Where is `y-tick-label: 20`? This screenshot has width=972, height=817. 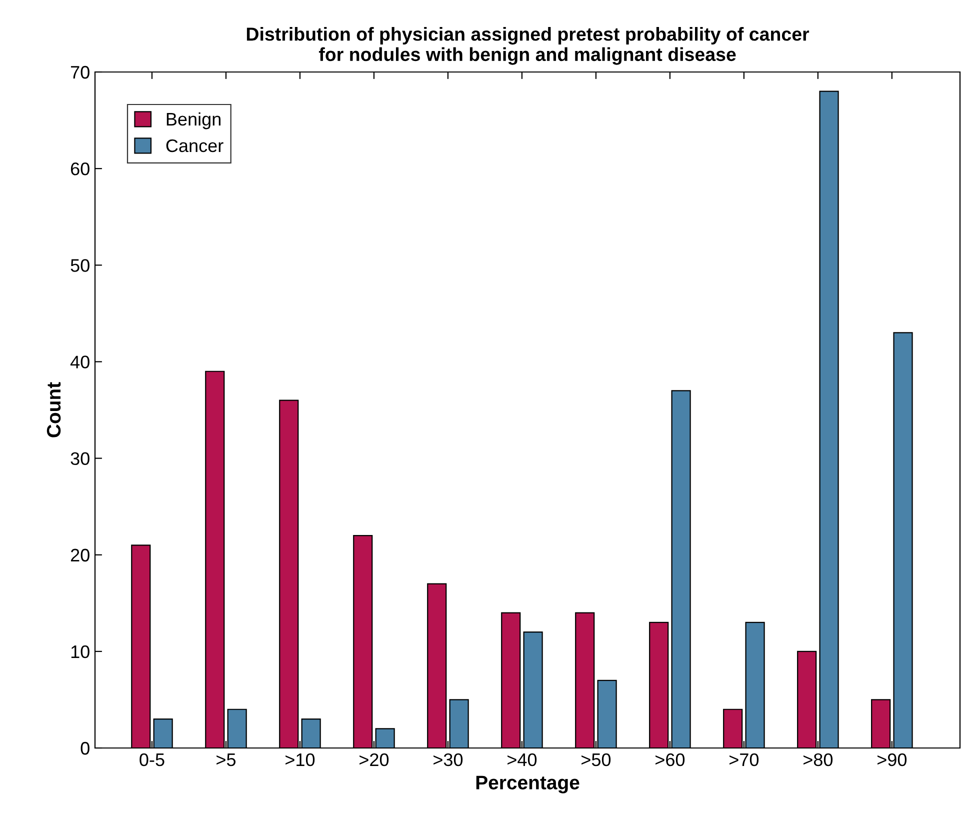
y-tick-label: 20 is located at coordinates (80, 555).